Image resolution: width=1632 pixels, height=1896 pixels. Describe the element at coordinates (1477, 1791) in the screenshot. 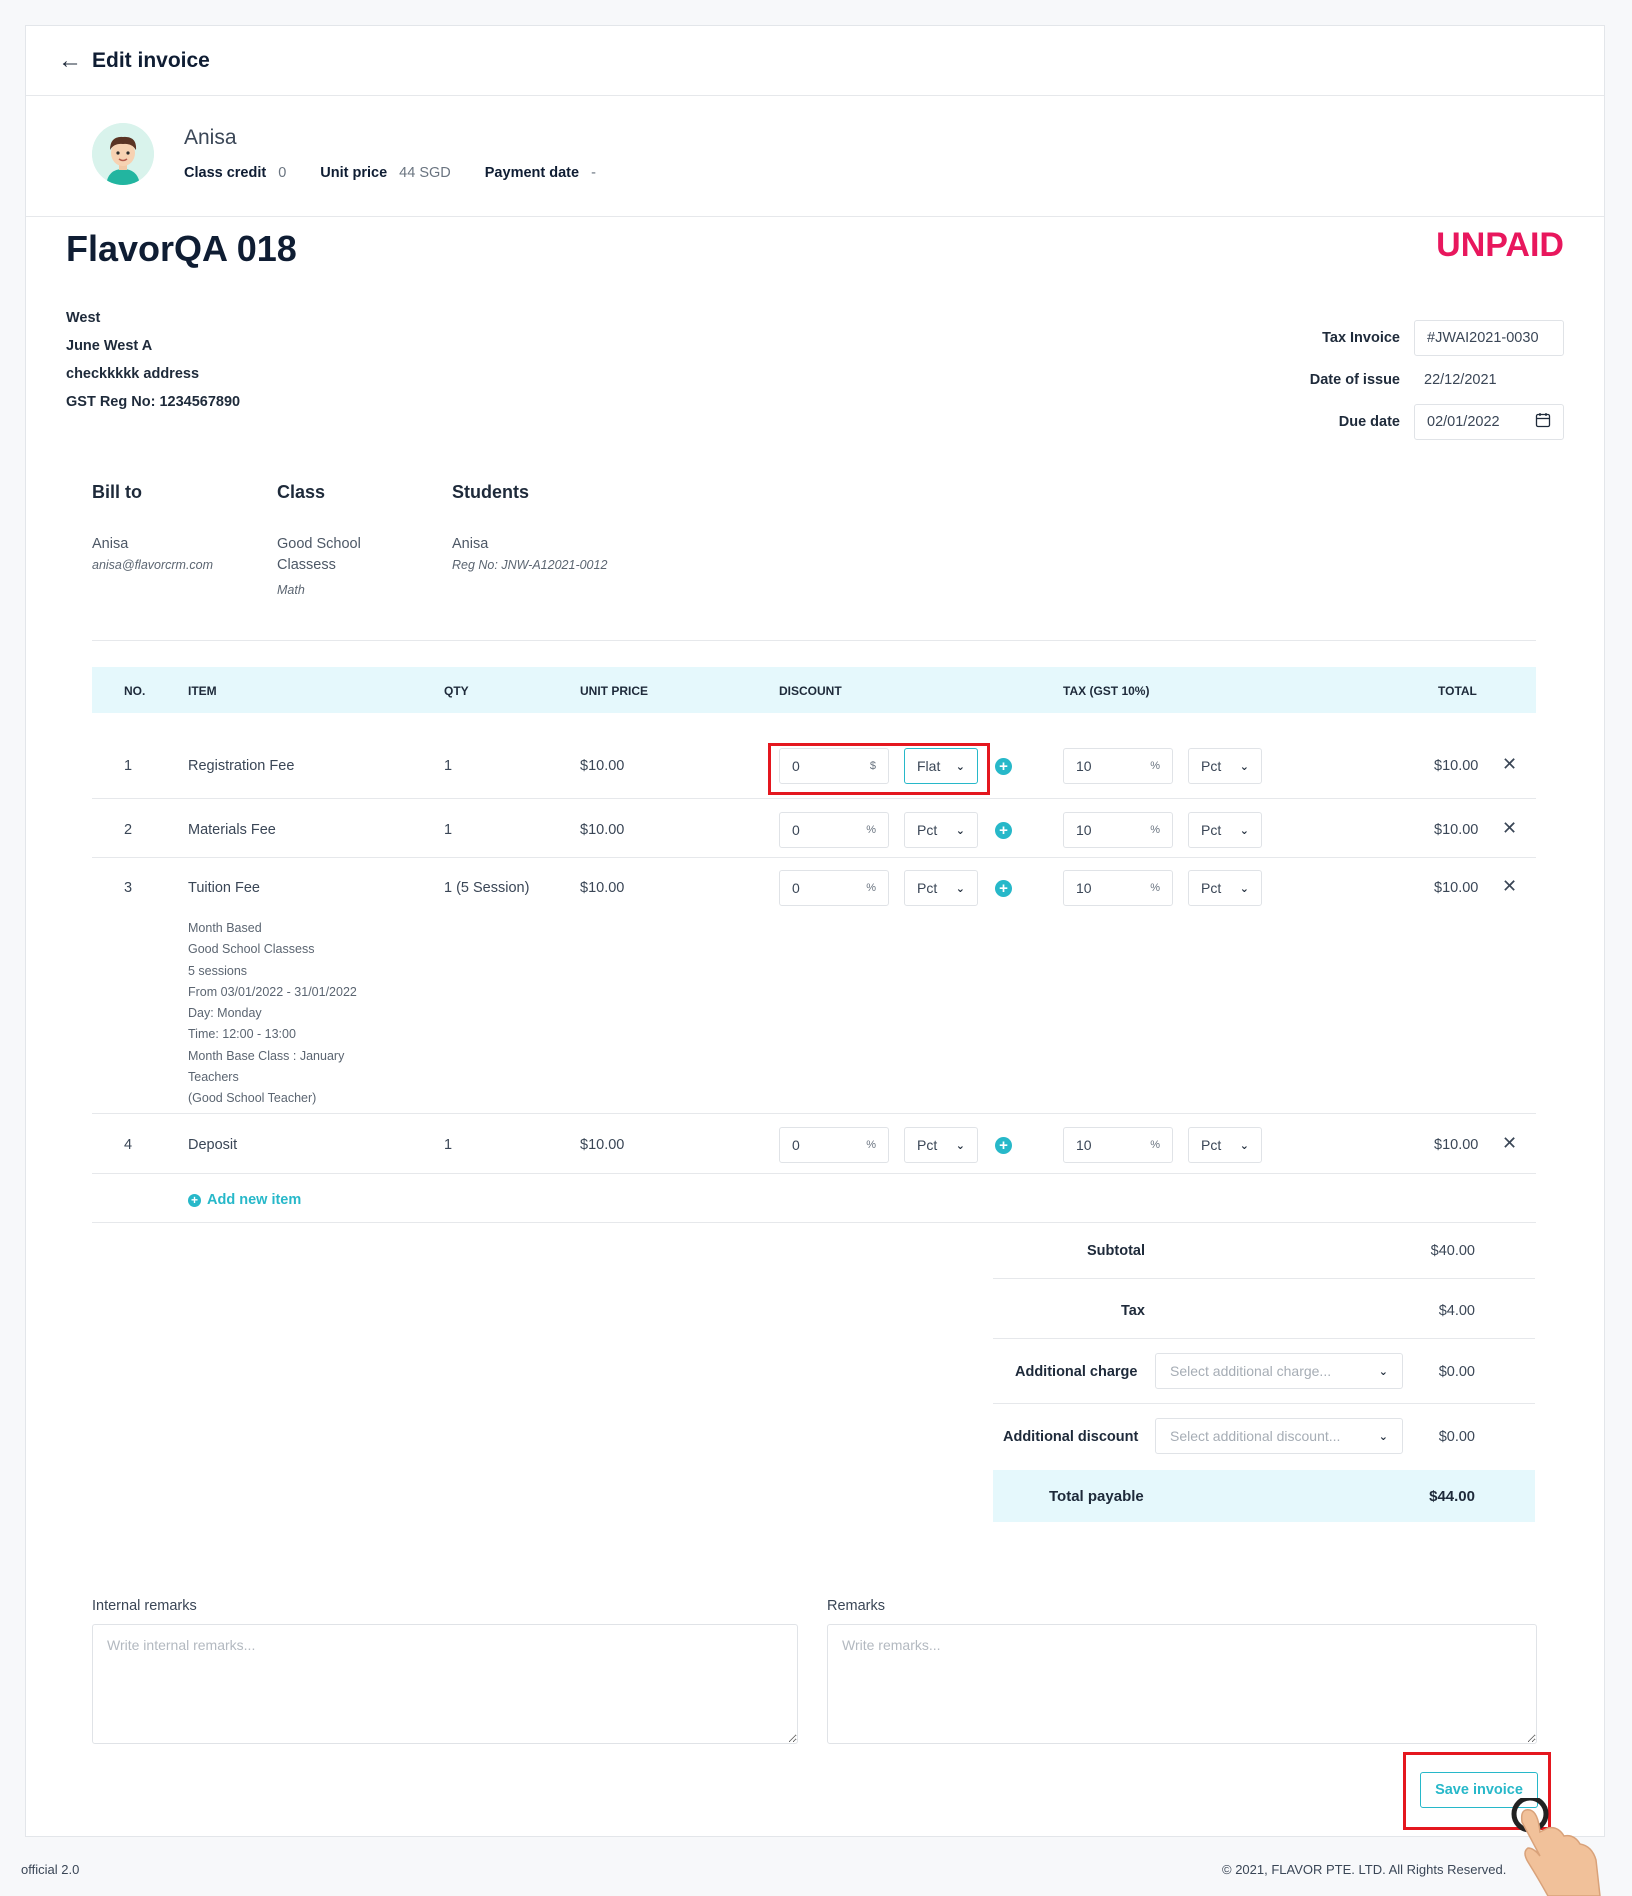

I see `highlight-box` at that location.